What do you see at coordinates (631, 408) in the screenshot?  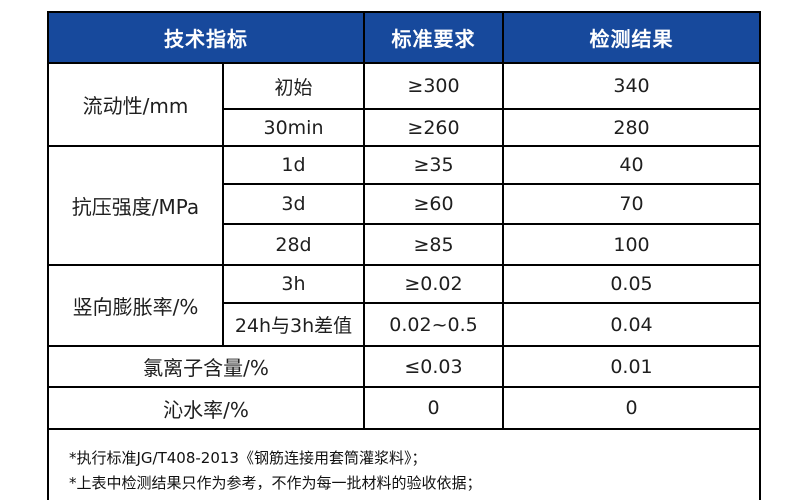 I see `cell-result: 0` at bounding box center [631, 408].